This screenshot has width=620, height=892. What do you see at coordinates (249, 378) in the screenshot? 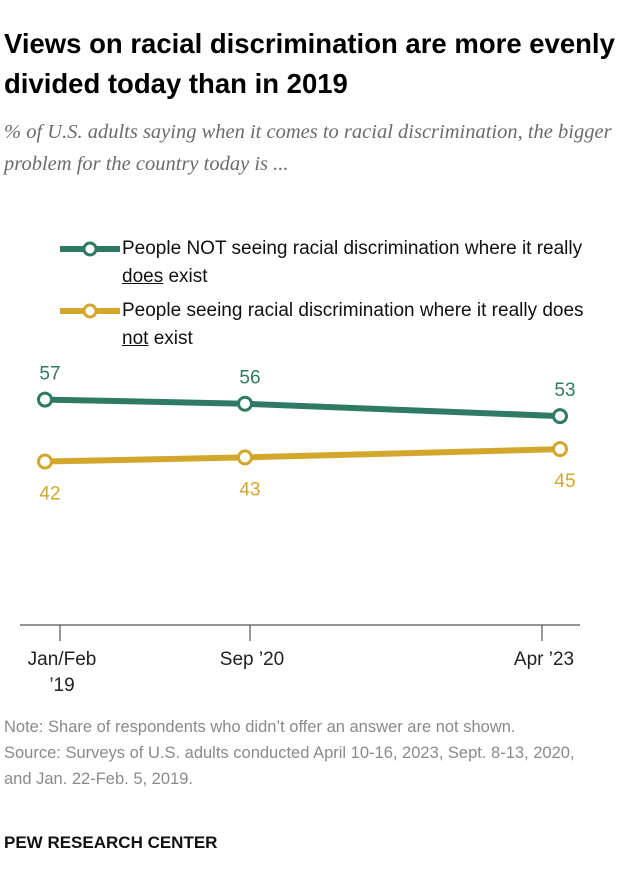
I see `data-label: 56` at bounding box center [249, 378].